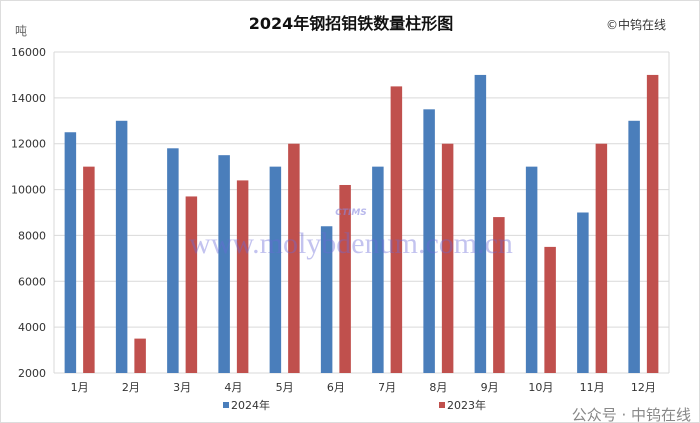  Describe the element at coordinates (447, 258) in the screenshot. I see `bar-2023年-8月` at that location.